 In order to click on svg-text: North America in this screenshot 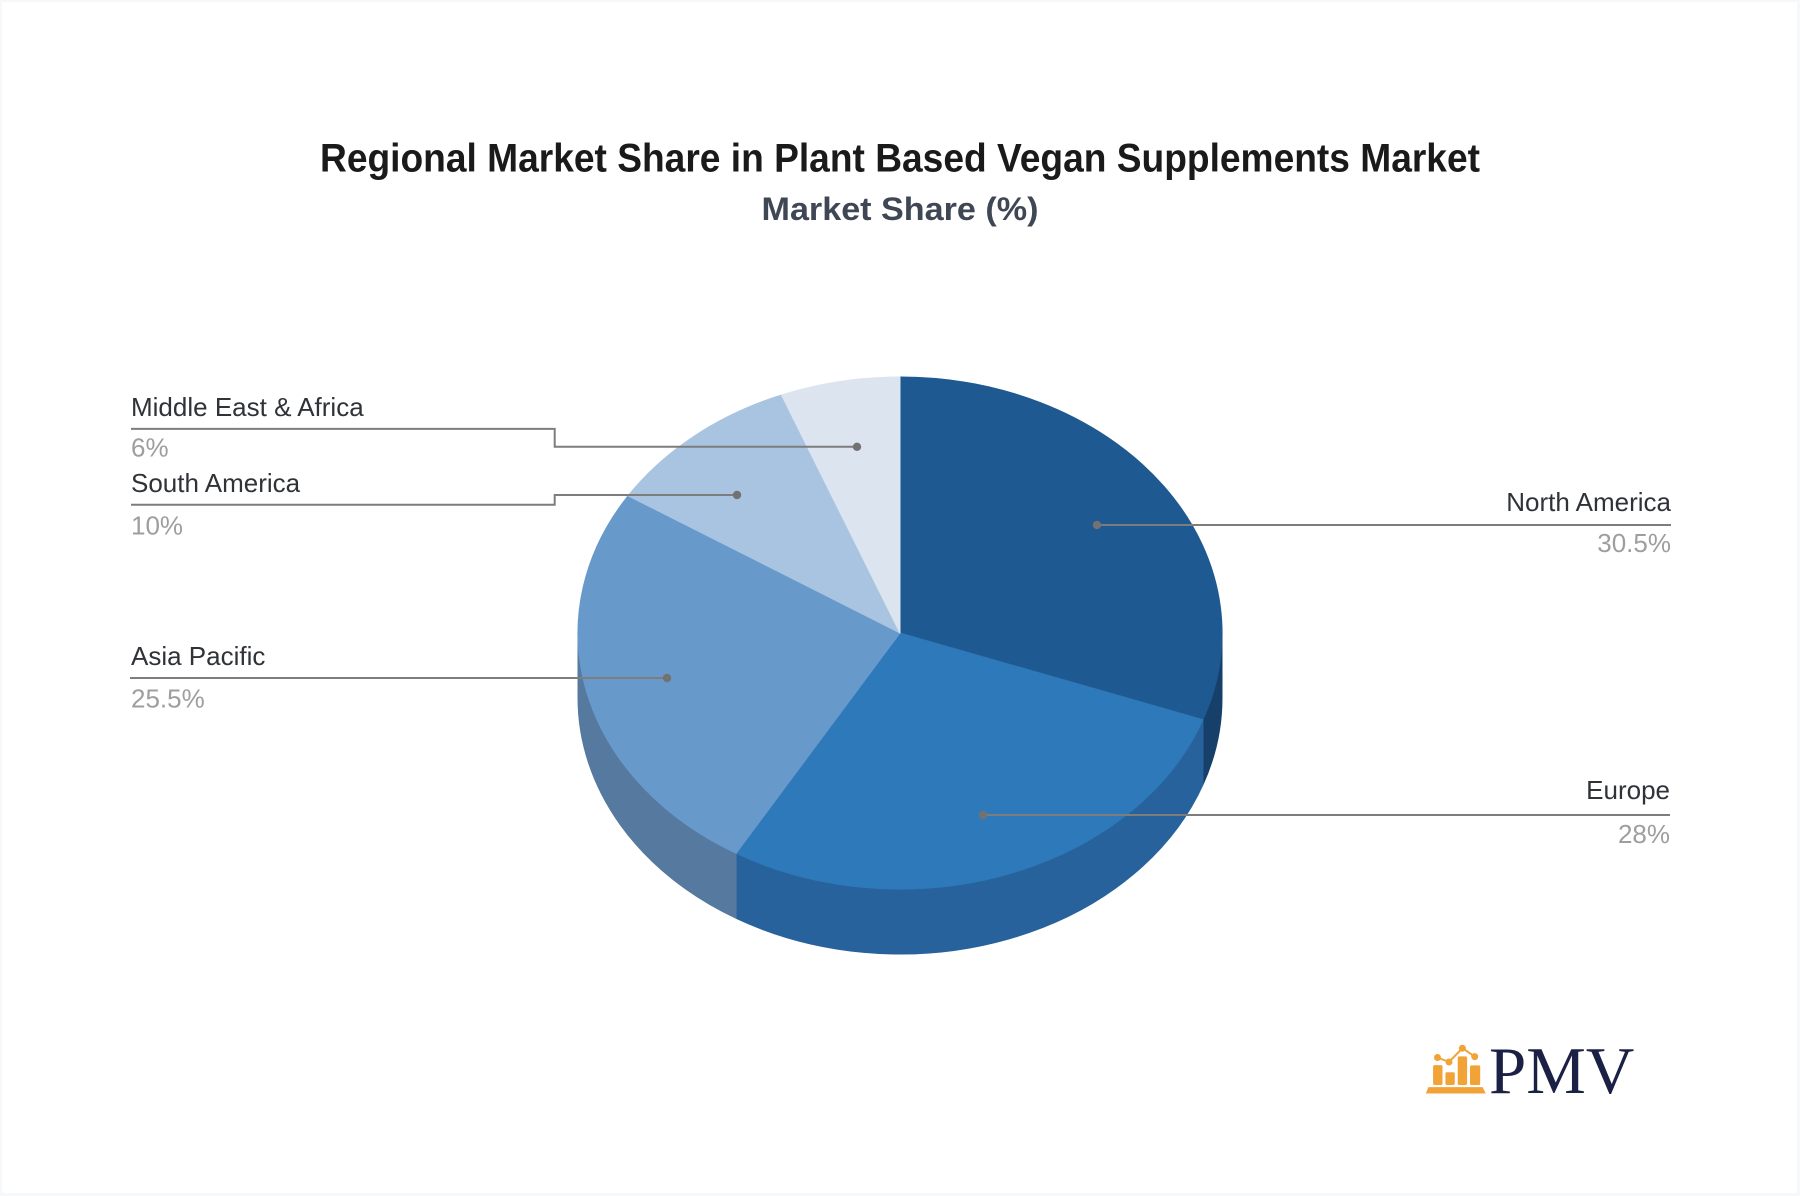, I will do `click(1588, 502)`.